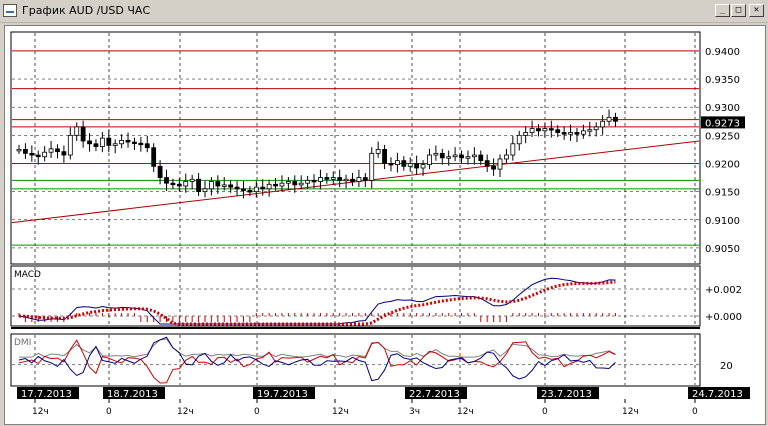  I want to click on current-price-label: 0.9273, so click(722, 123).